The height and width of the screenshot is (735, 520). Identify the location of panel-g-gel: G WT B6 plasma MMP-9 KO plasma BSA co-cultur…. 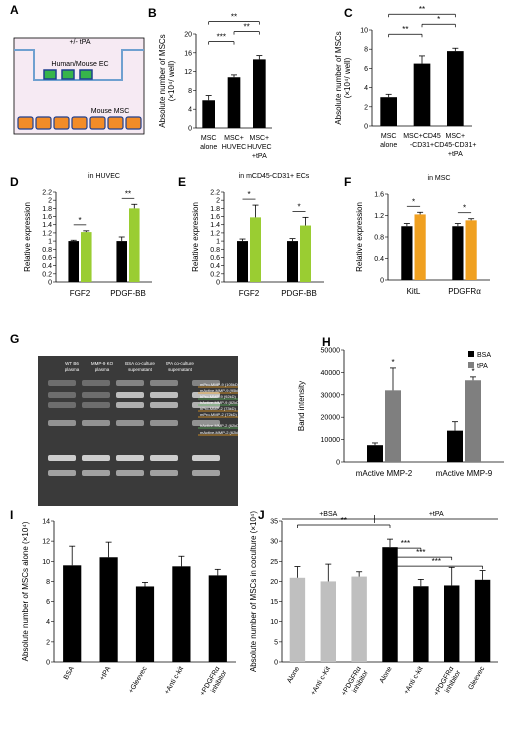
(126, 419).